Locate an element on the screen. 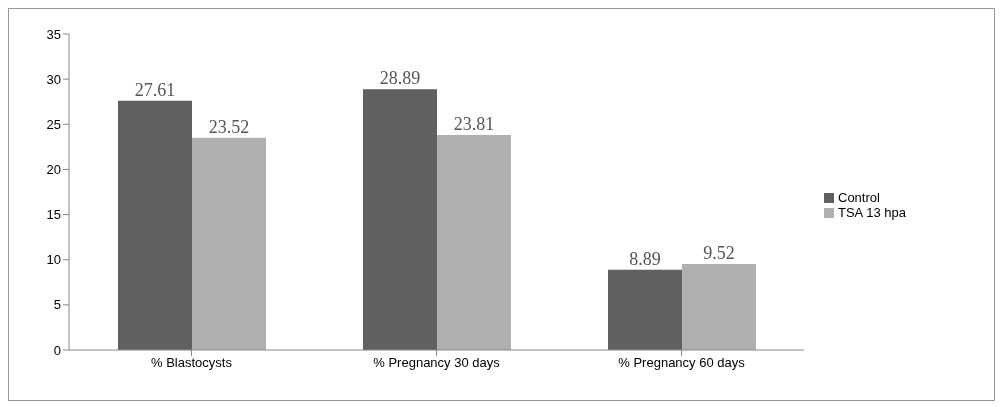 The width and height of the screenshot is (1001, 407). data-label: 23.52 is located at coordinates (229, 126).